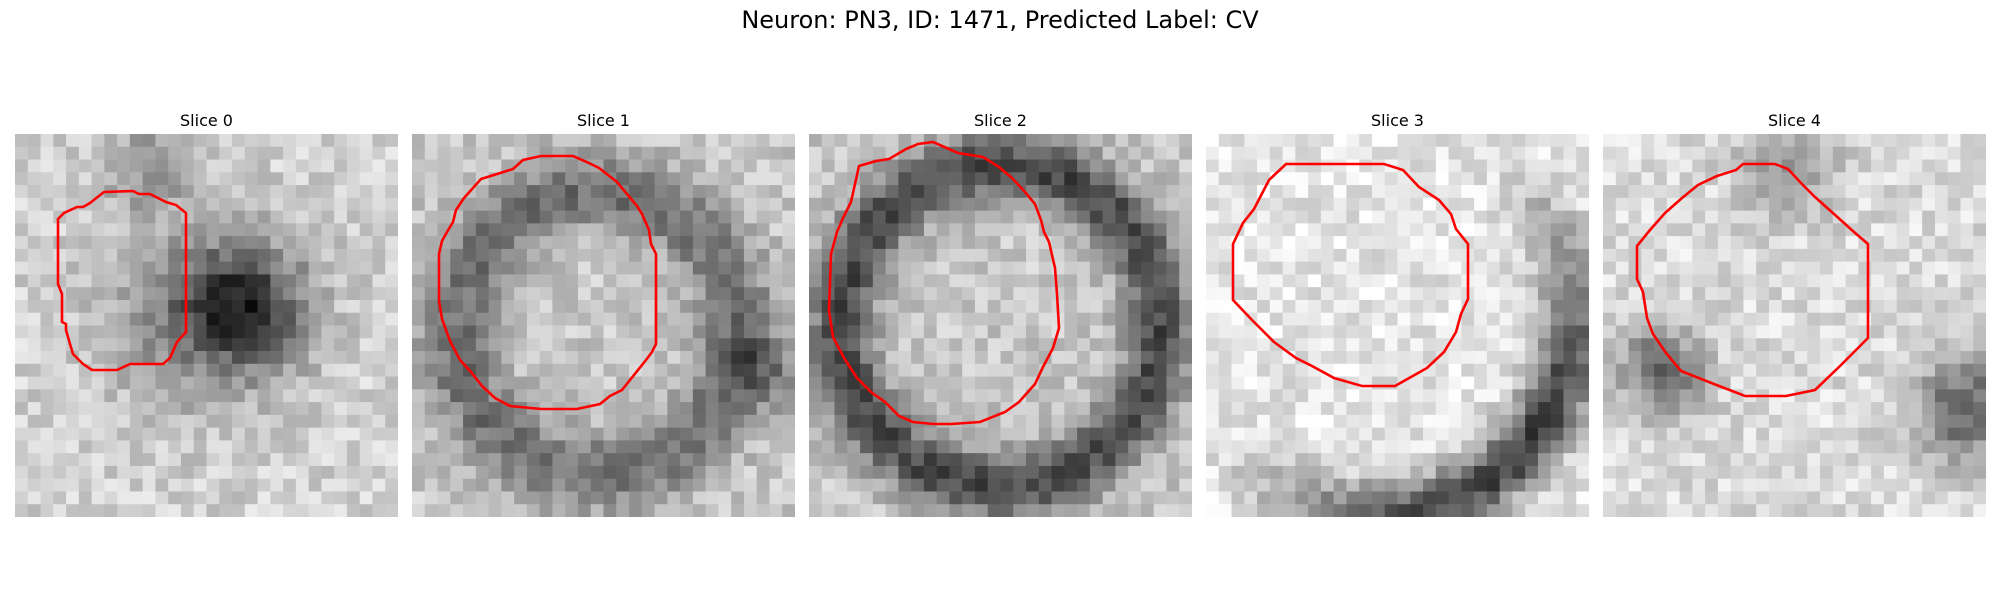 This screenshot has height=600, width=2000. I want to click on slice-panel-3: Slice 3, so click(1397, 312).